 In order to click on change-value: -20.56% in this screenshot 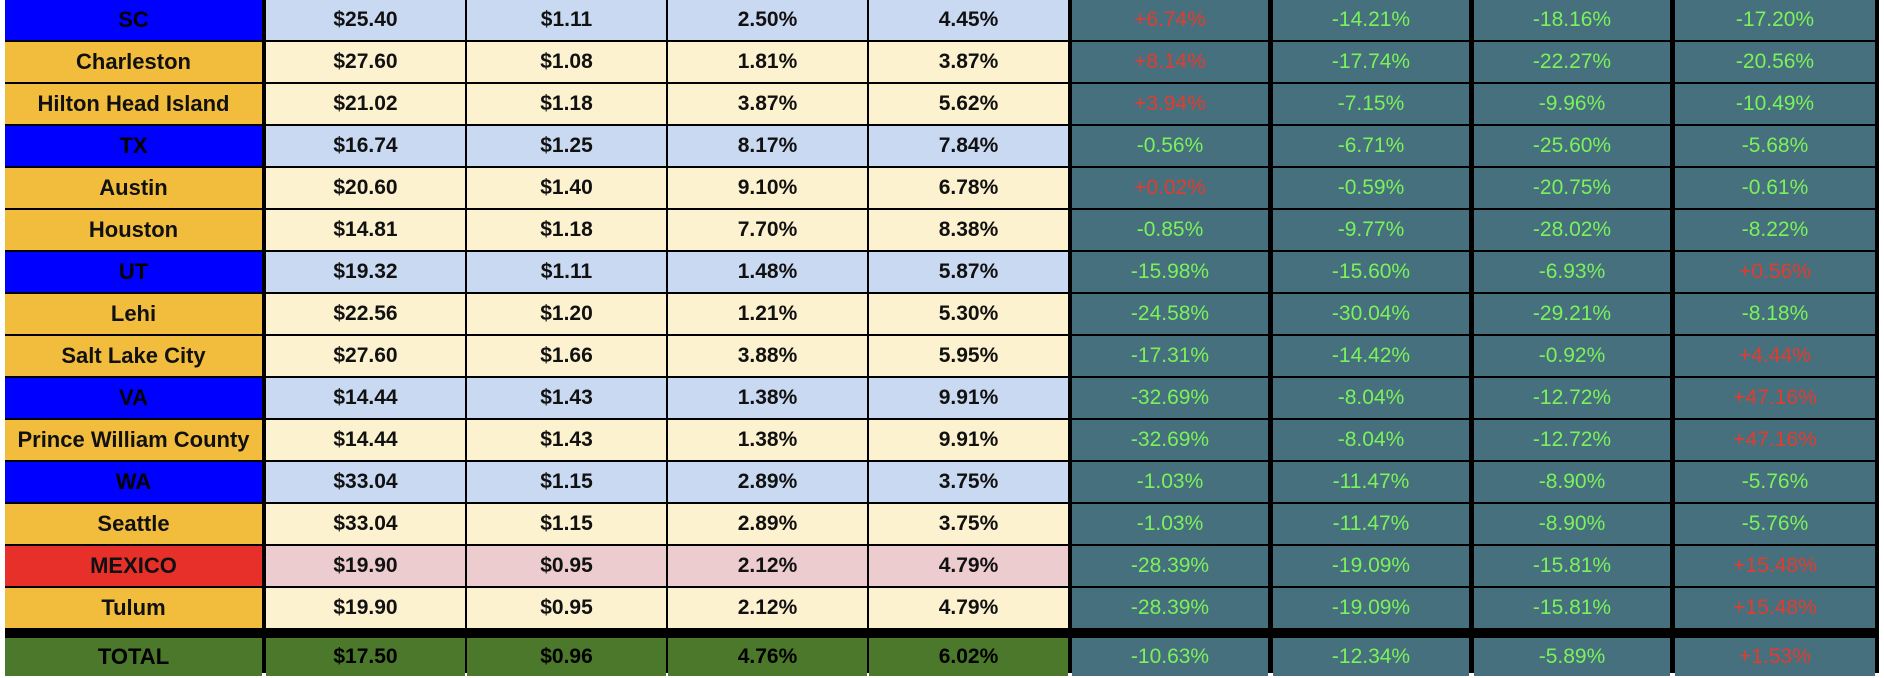, I will do `click(1775, 62)`.